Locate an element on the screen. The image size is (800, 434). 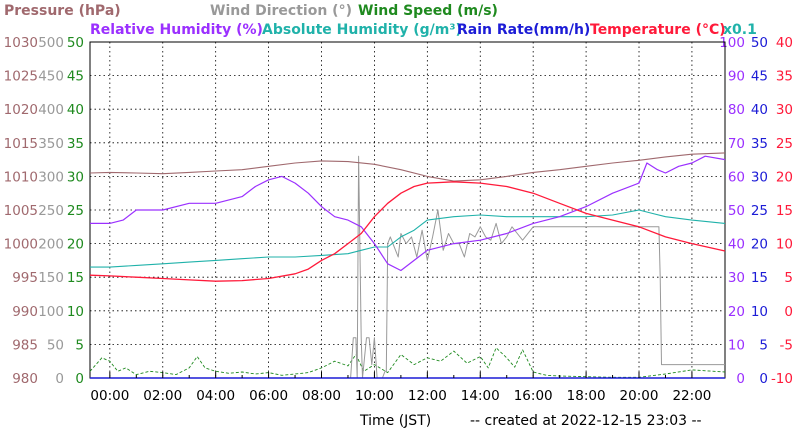
x-tick-label: 22:00 is located at coordinates (691, 396).